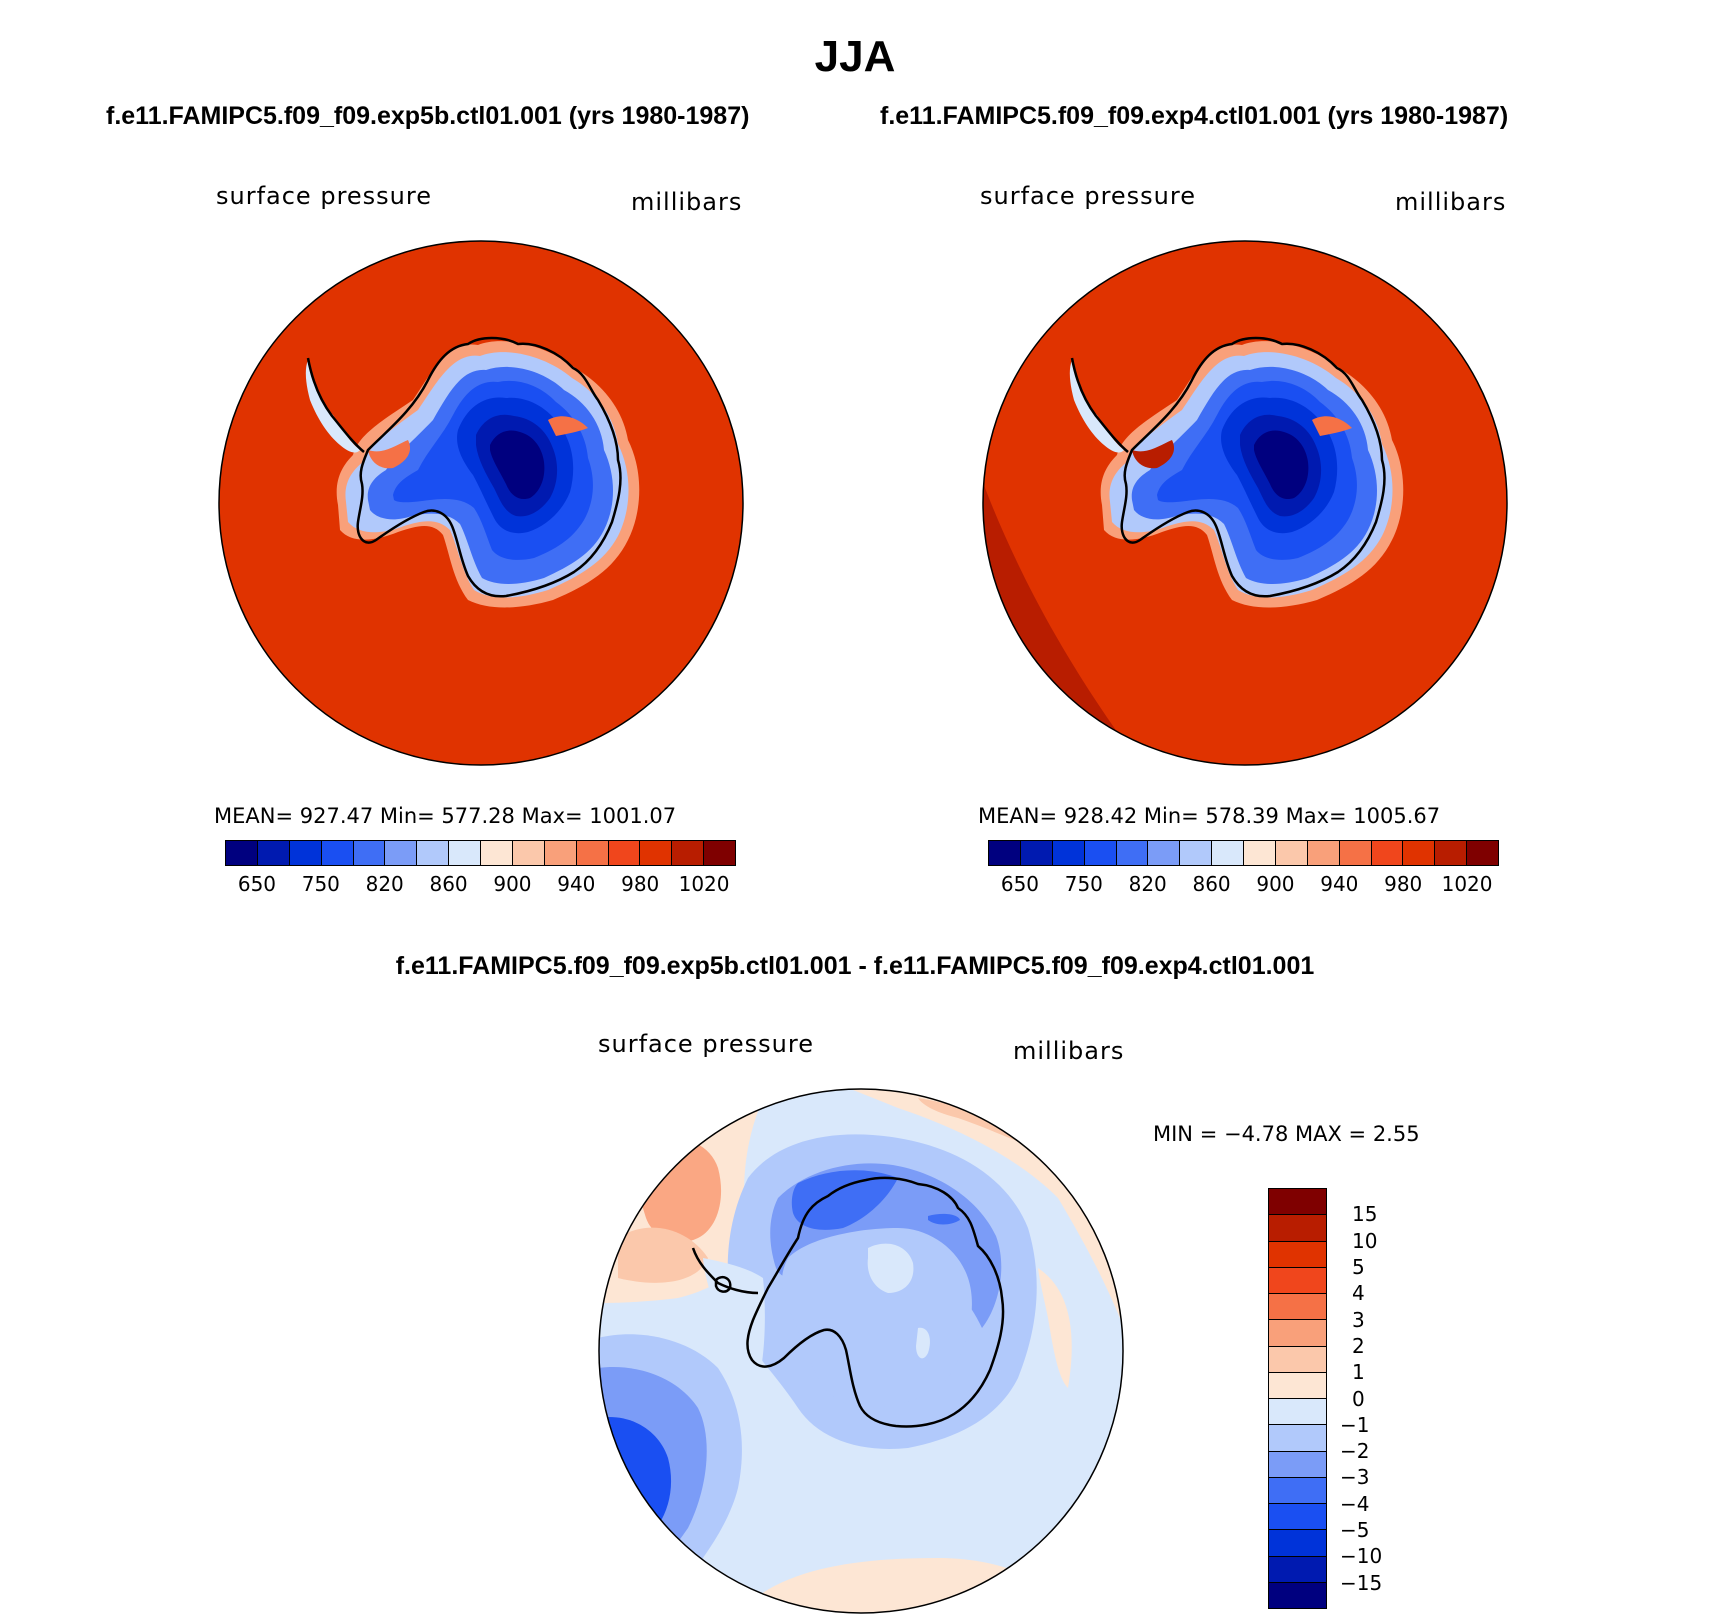 The height and width of the screenshot is (1614, 1710). I want to click on right-colorbar-tick-label: 1020, so click(1467, 884).